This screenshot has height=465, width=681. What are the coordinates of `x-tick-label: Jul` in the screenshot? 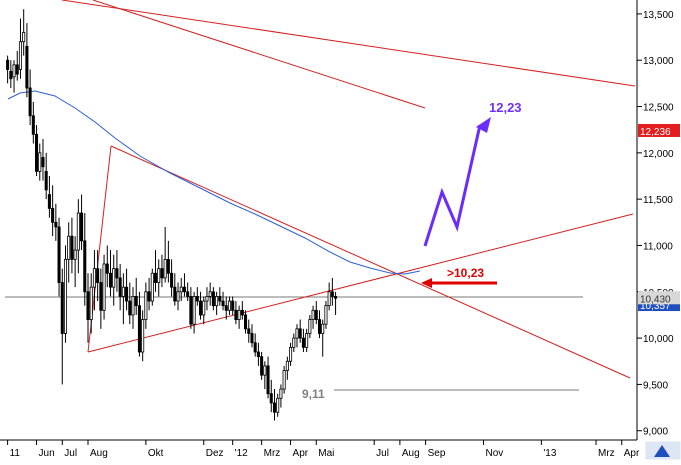 It's located at (70, 453).